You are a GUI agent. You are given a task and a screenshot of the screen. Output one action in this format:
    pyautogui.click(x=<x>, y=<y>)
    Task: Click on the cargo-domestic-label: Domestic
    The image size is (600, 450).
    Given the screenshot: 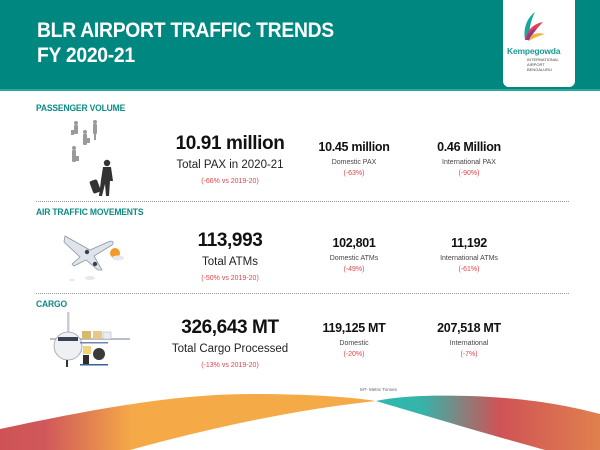 What is the action you would take?
    pyautogui.click(x=354, y=343)
    